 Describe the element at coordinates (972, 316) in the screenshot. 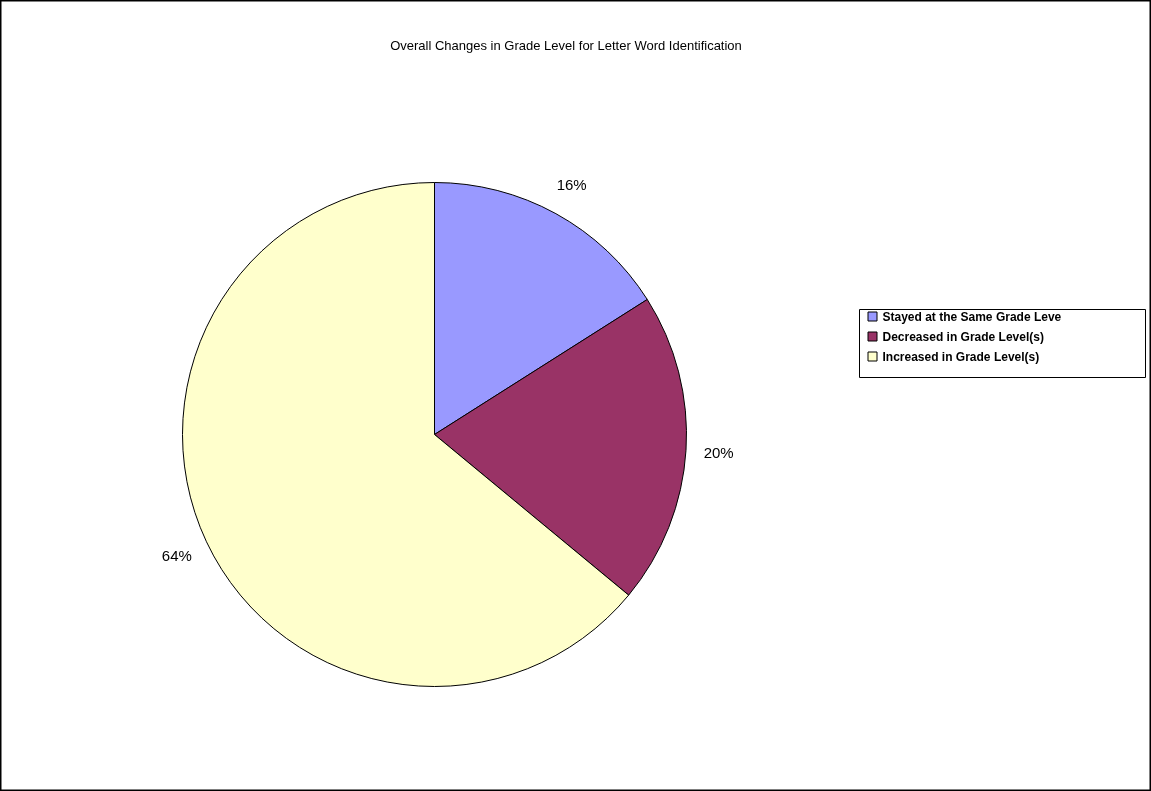

I see `legend-label: Stayed at the Same Grade Leve` at that location.